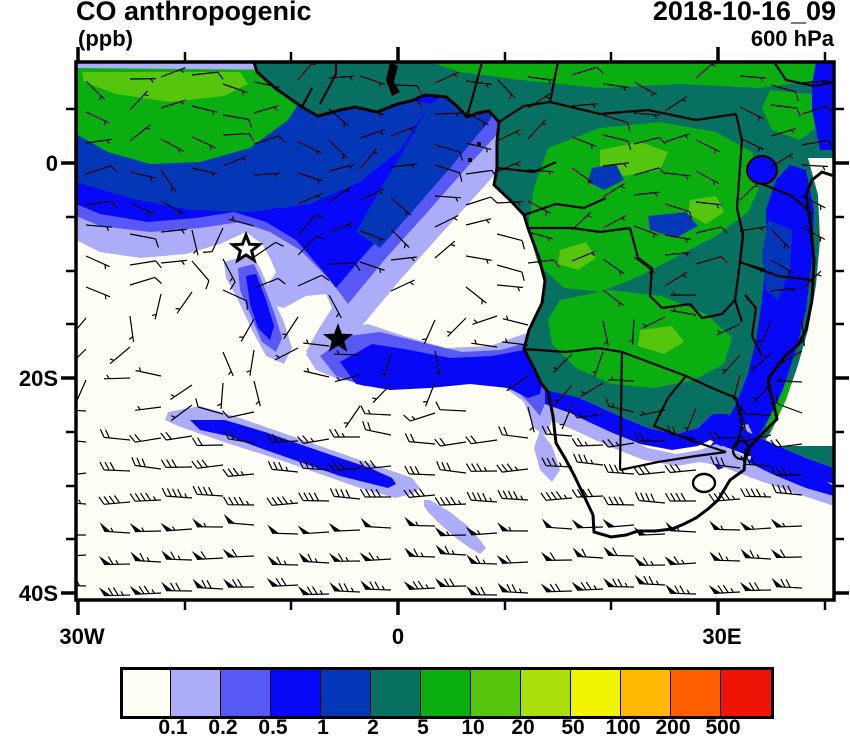  What do you see at coordinates (740, 235) in the screenshot?
I see `lake-tanganyika` at bounding box center [740, 235].